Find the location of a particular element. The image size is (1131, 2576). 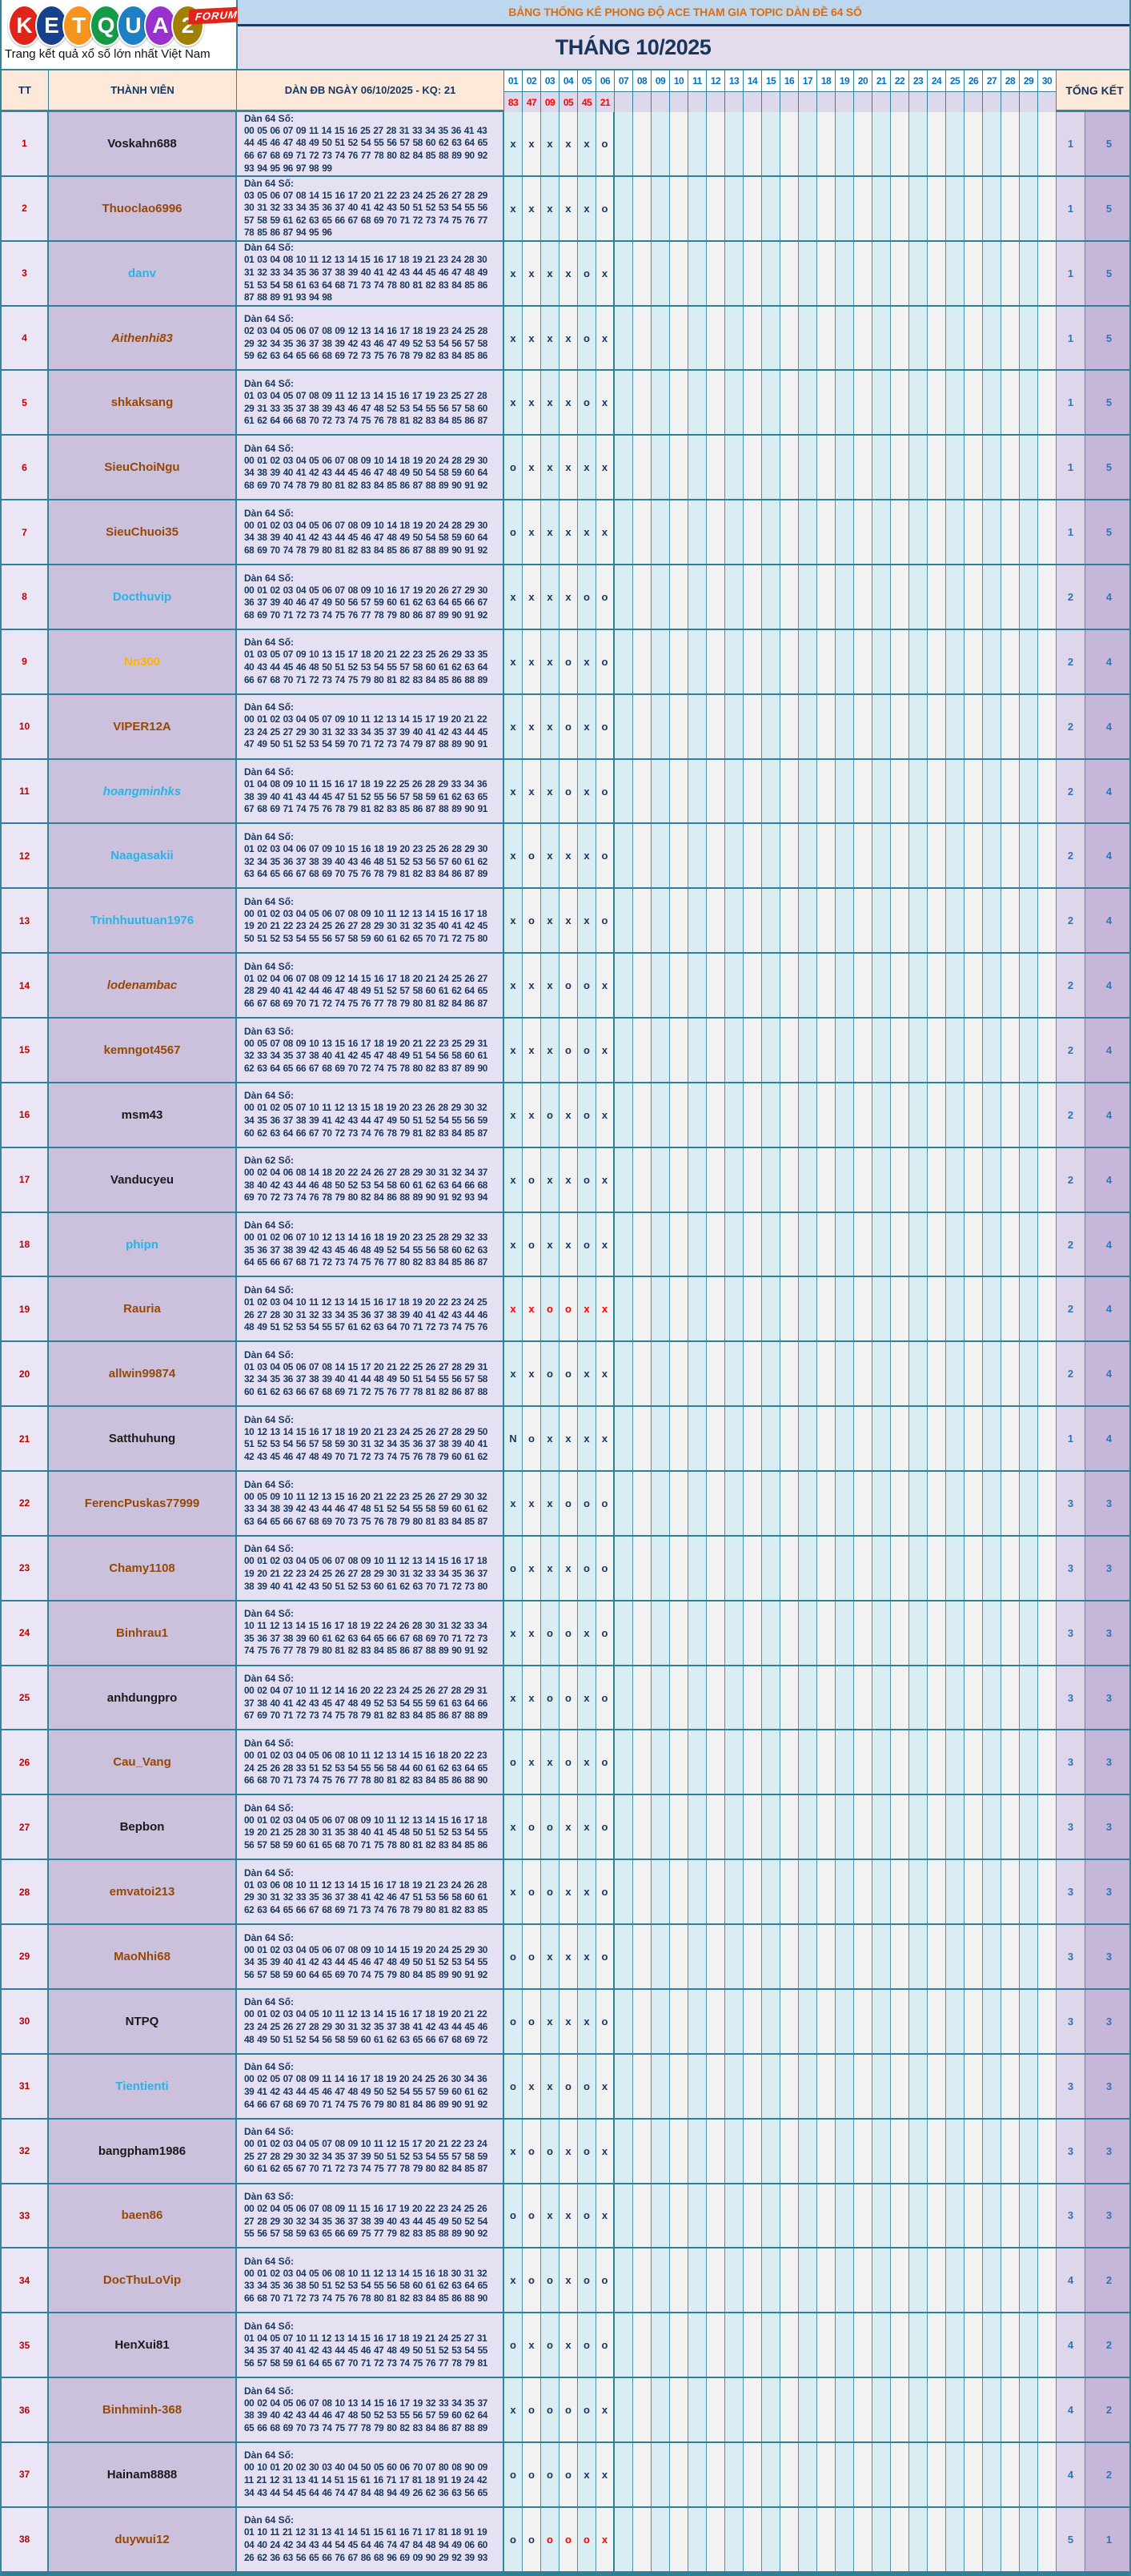

member-name-link: Rauria is located at coordinates (143, 1309).